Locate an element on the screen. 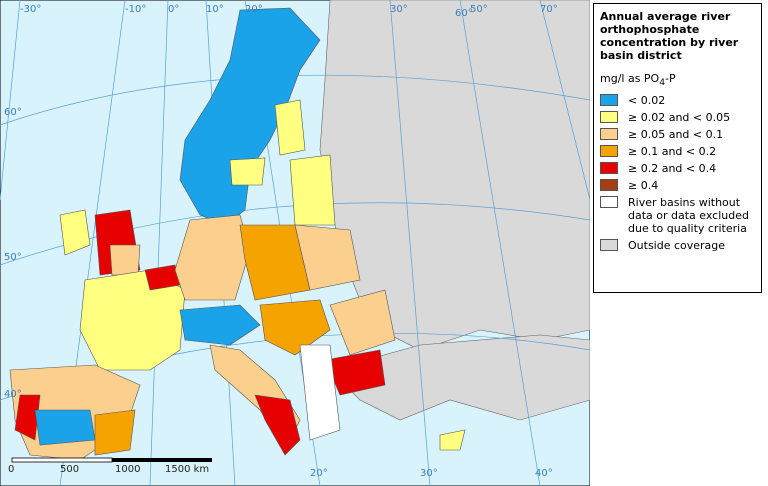  legend-item: < 0.02 is located at coordinates (677, 100).